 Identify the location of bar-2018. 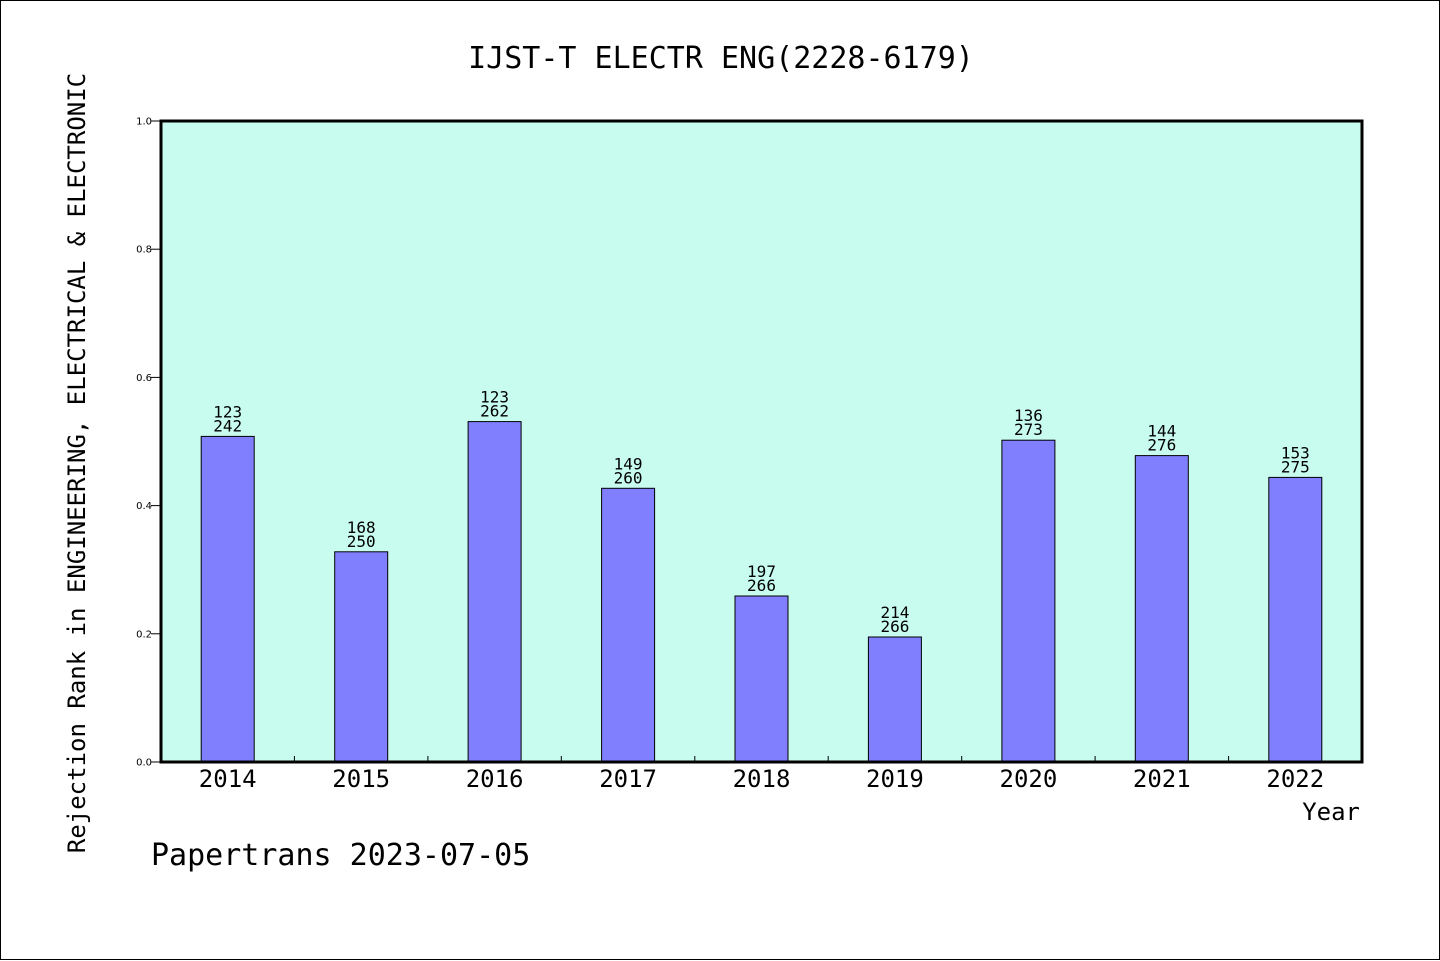
(761, 679).